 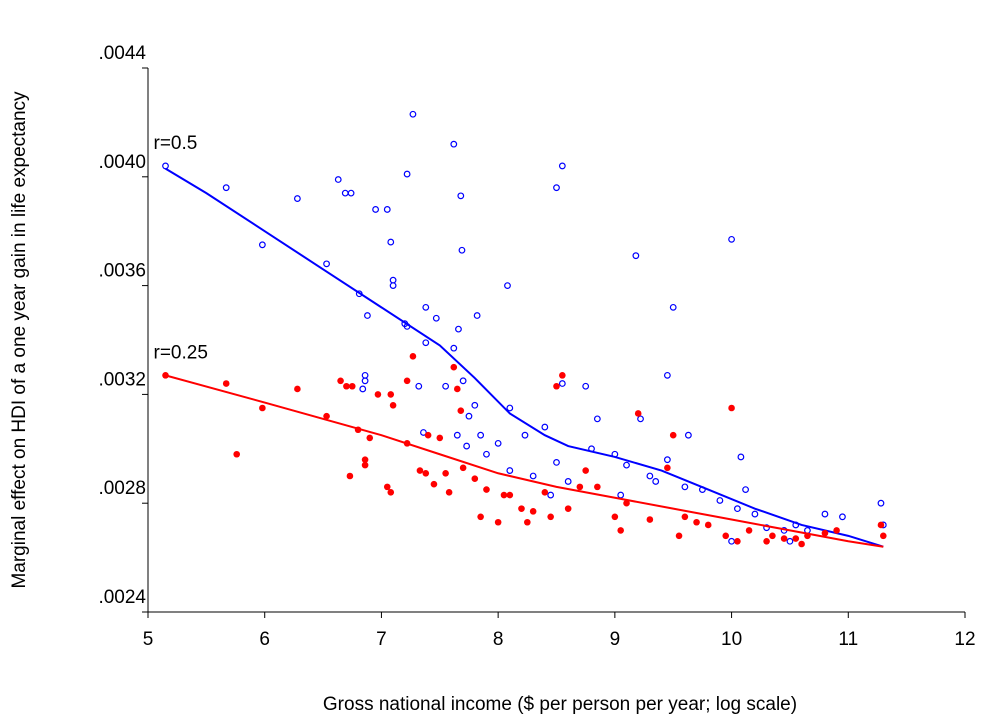 I want to click on series-annotation: r=0.25, so click(x=181, y=352).